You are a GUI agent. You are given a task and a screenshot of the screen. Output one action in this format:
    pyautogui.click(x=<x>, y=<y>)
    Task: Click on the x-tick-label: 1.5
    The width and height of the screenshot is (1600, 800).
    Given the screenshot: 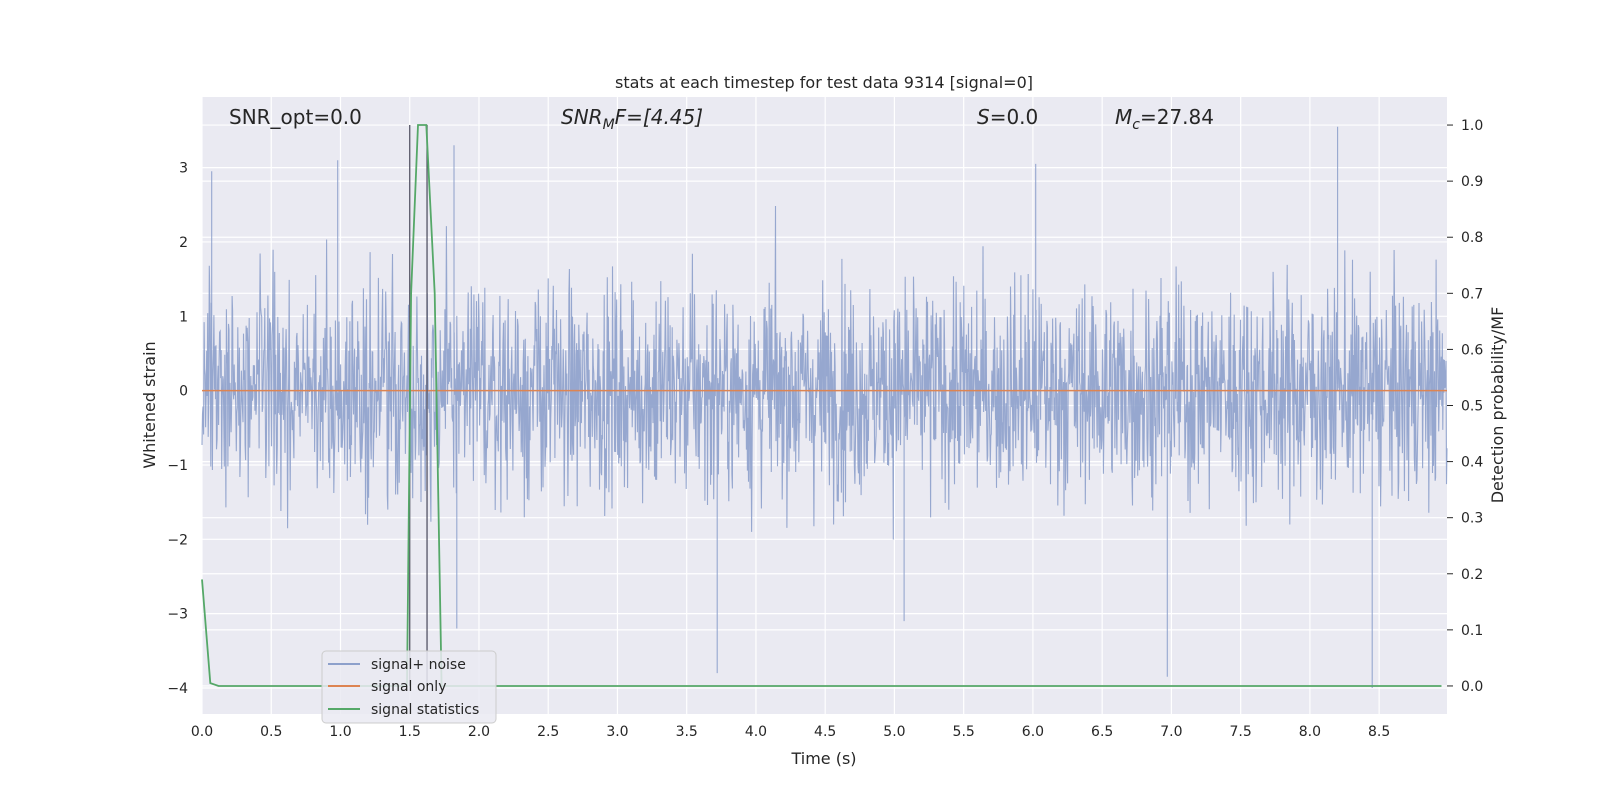 What is the action you would take?
    pyautogui.click(x=410, y=732)
    